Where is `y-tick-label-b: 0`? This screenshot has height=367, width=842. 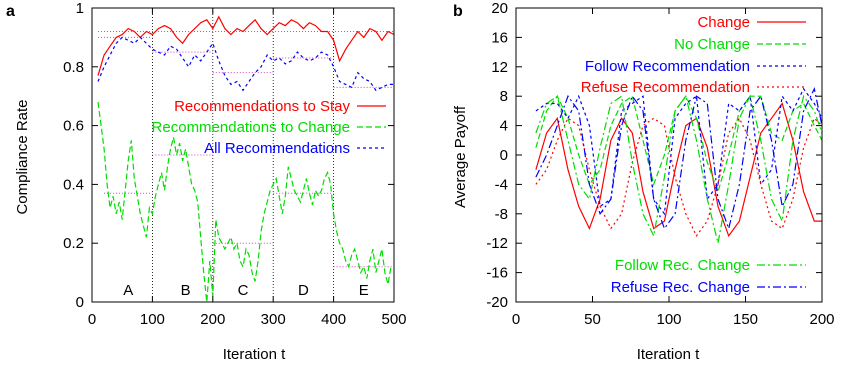
y-tick-label-b: 0 is located at coordinates (504, 155).